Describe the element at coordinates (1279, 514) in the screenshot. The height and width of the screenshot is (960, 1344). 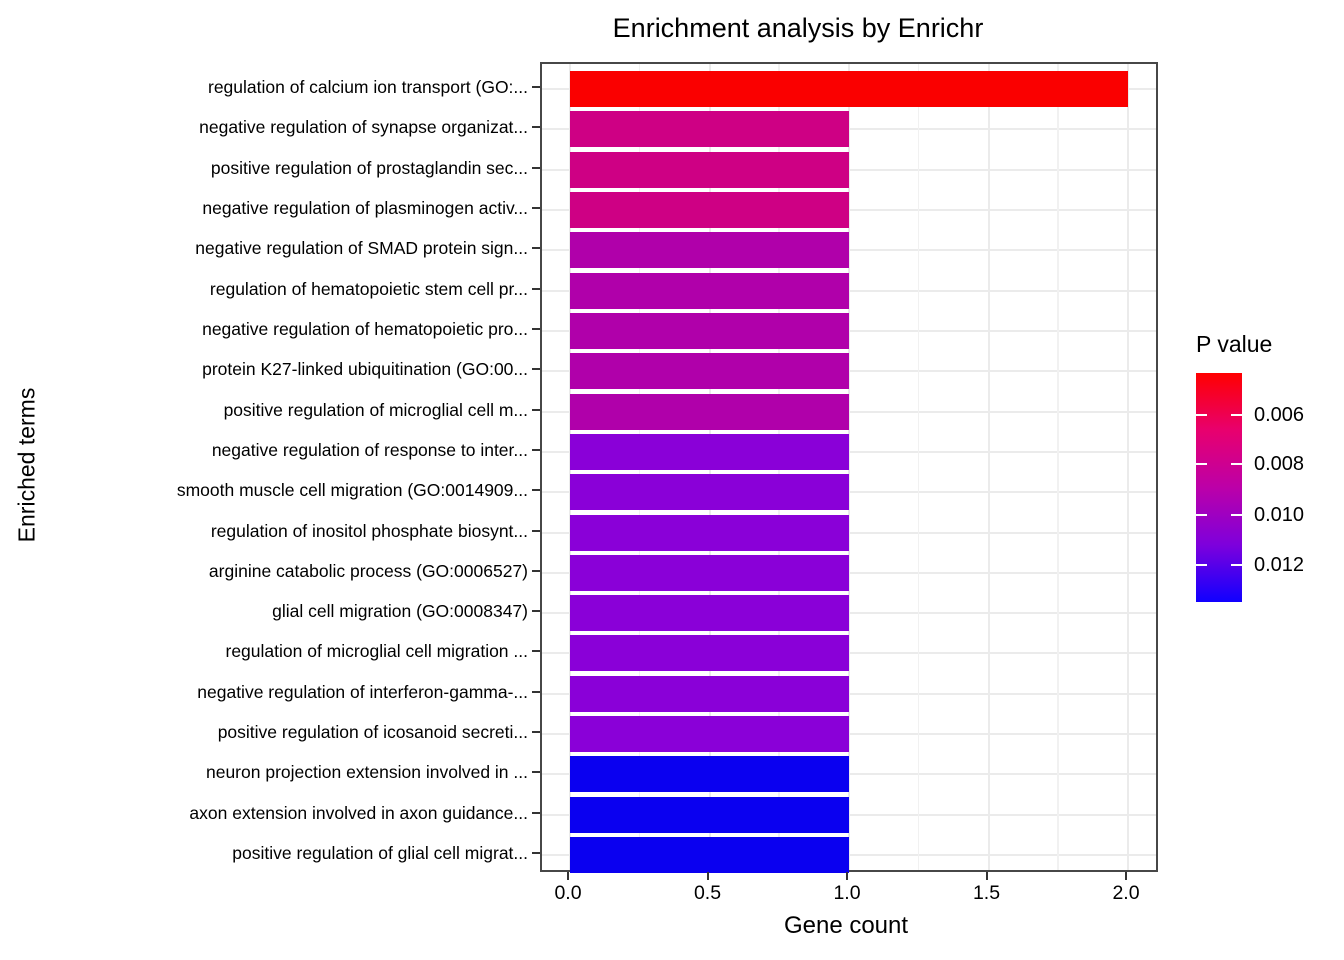
I see `legend-tick-label: 0.010` at that location.